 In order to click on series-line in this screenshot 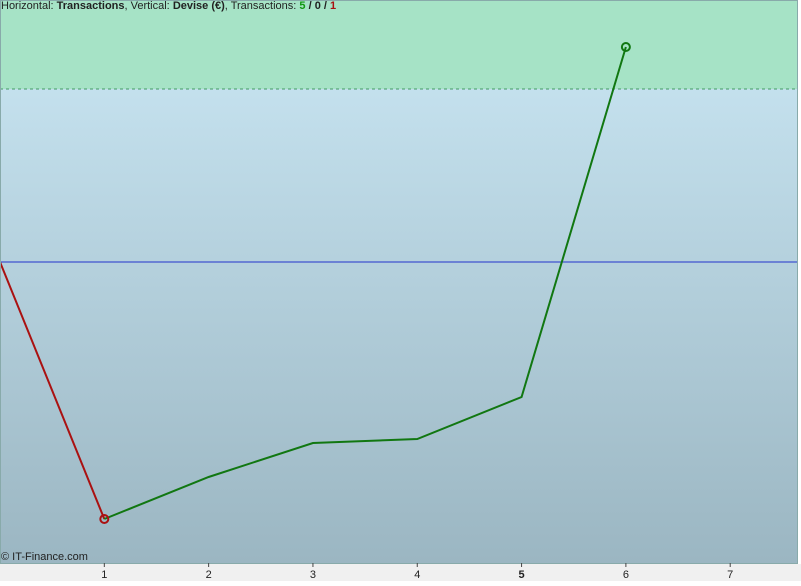, I will do `click(53, 390)`.